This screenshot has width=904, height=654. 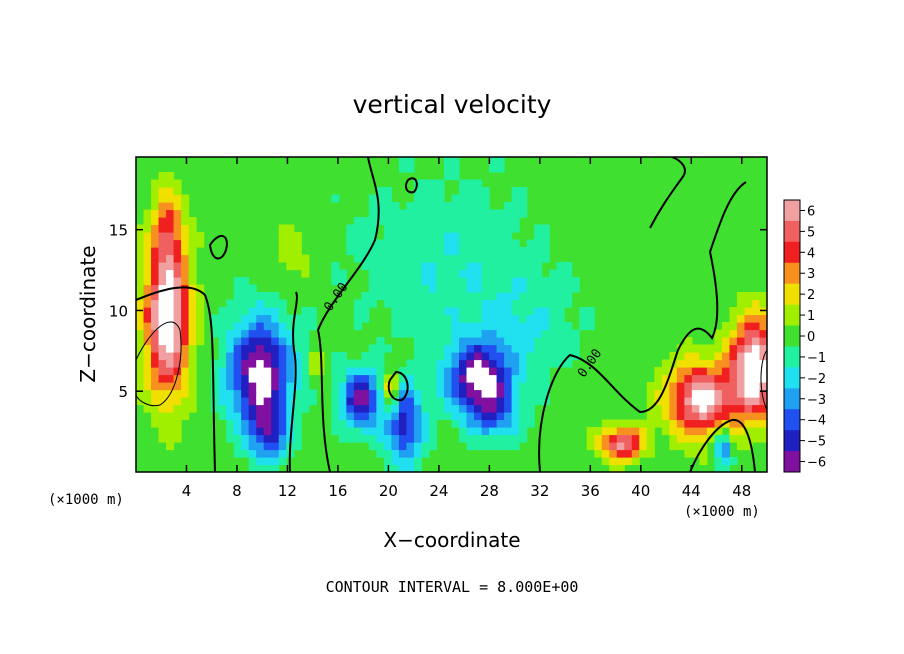 What do you see at coordinates (452, 104) in the screenshot?
I see `chart-title: vertical velocity` at bounding box center [452, 104].